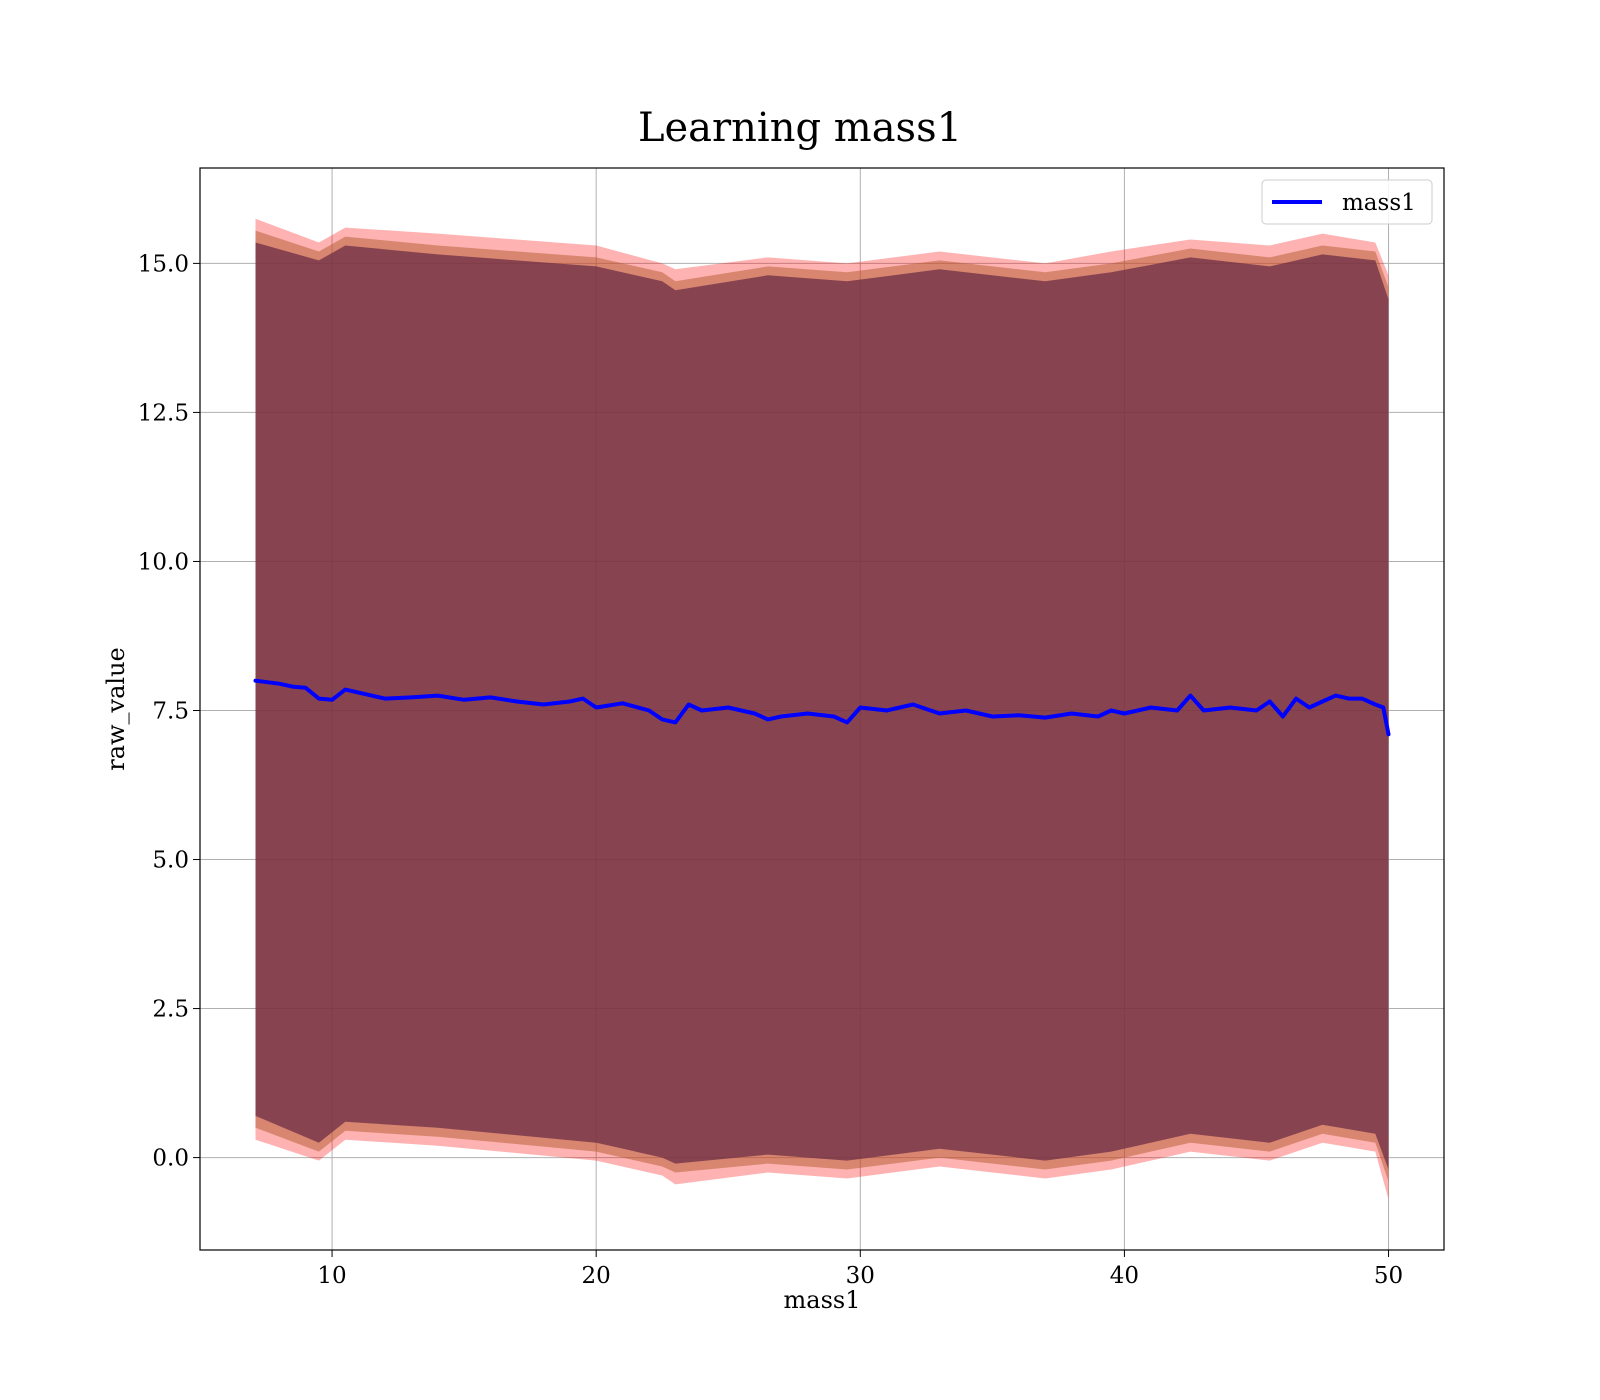 The image size is (1600, 1400). What do you see at coordinates (163, 562) in the screenshot?
I see `y-tick-label: 10.0` at bounding box center [163, 562].